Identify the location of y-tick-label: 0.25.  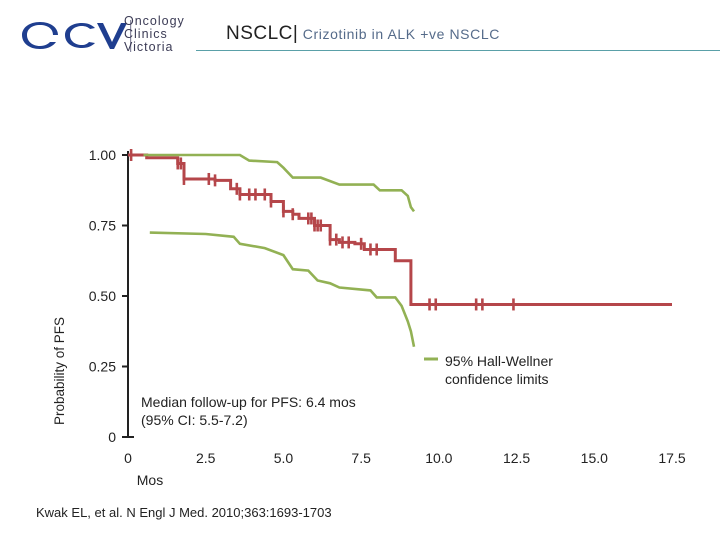
(102, 367).